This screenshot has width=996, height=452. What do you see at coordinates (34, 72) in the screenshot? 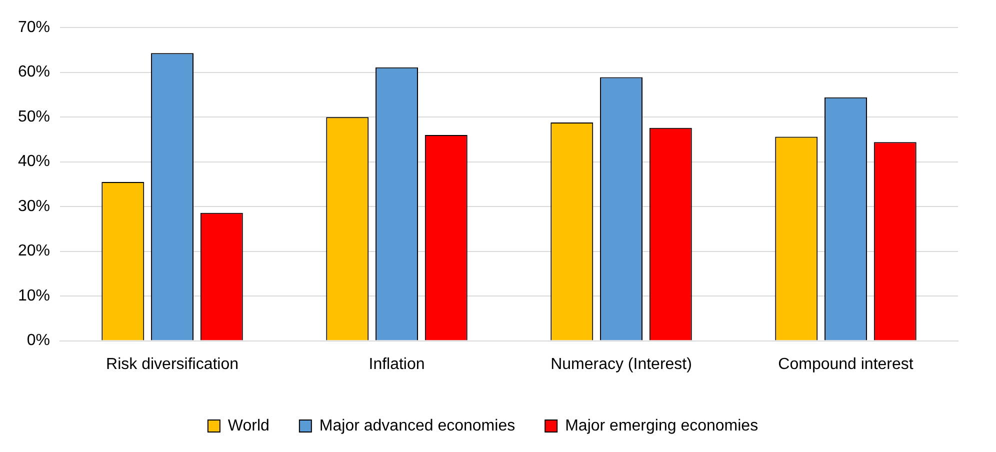
I see `y-tick-label: 60%` at bounding box center [34, 72].